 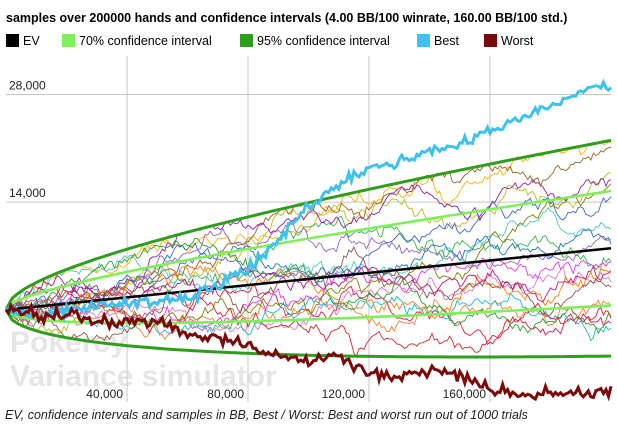 I want to click on legend-label: 95% confidence interval, so click(x=323, y=41).